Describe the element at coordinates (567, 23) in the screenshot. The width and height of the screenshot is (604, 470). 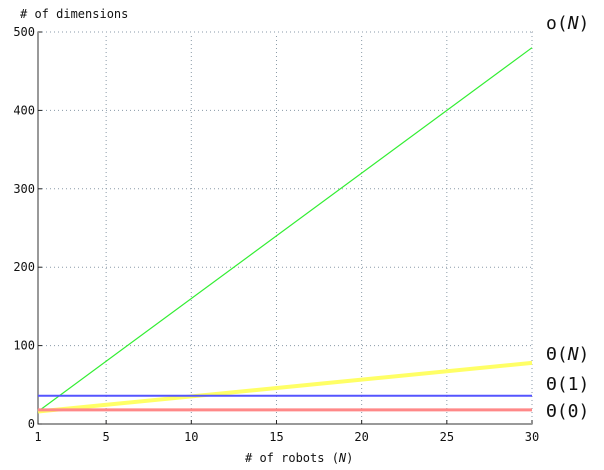
I see `series-label: o(N)` at that location.